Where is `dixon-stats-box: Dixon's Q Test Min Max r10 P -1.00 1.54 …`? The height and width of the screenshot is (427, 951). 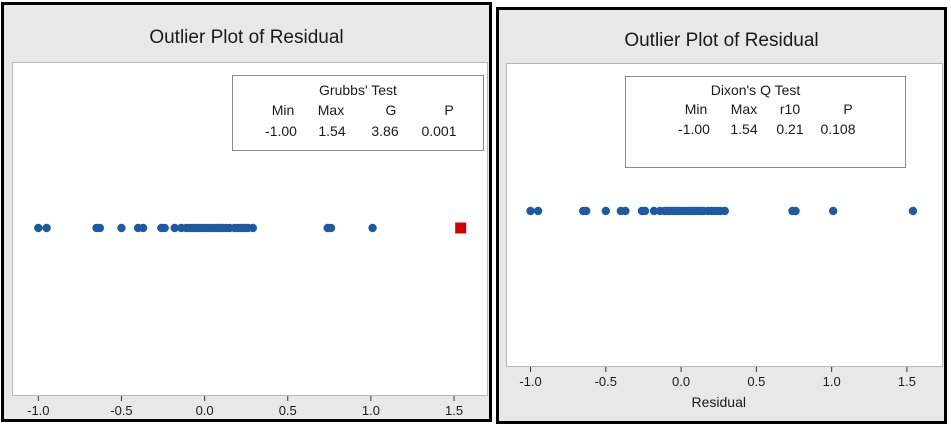
dixon-stats-box: Dixon's Q Test Min Max r10 P -1.00 1.54 … is located at coordinates (765, 122).